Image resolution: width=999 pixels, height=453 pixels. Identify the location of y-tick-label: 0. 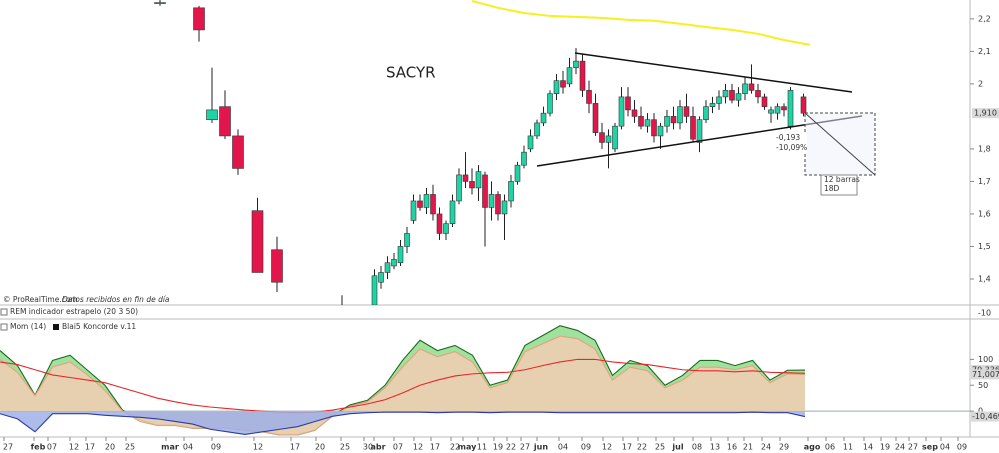
(980, 411).